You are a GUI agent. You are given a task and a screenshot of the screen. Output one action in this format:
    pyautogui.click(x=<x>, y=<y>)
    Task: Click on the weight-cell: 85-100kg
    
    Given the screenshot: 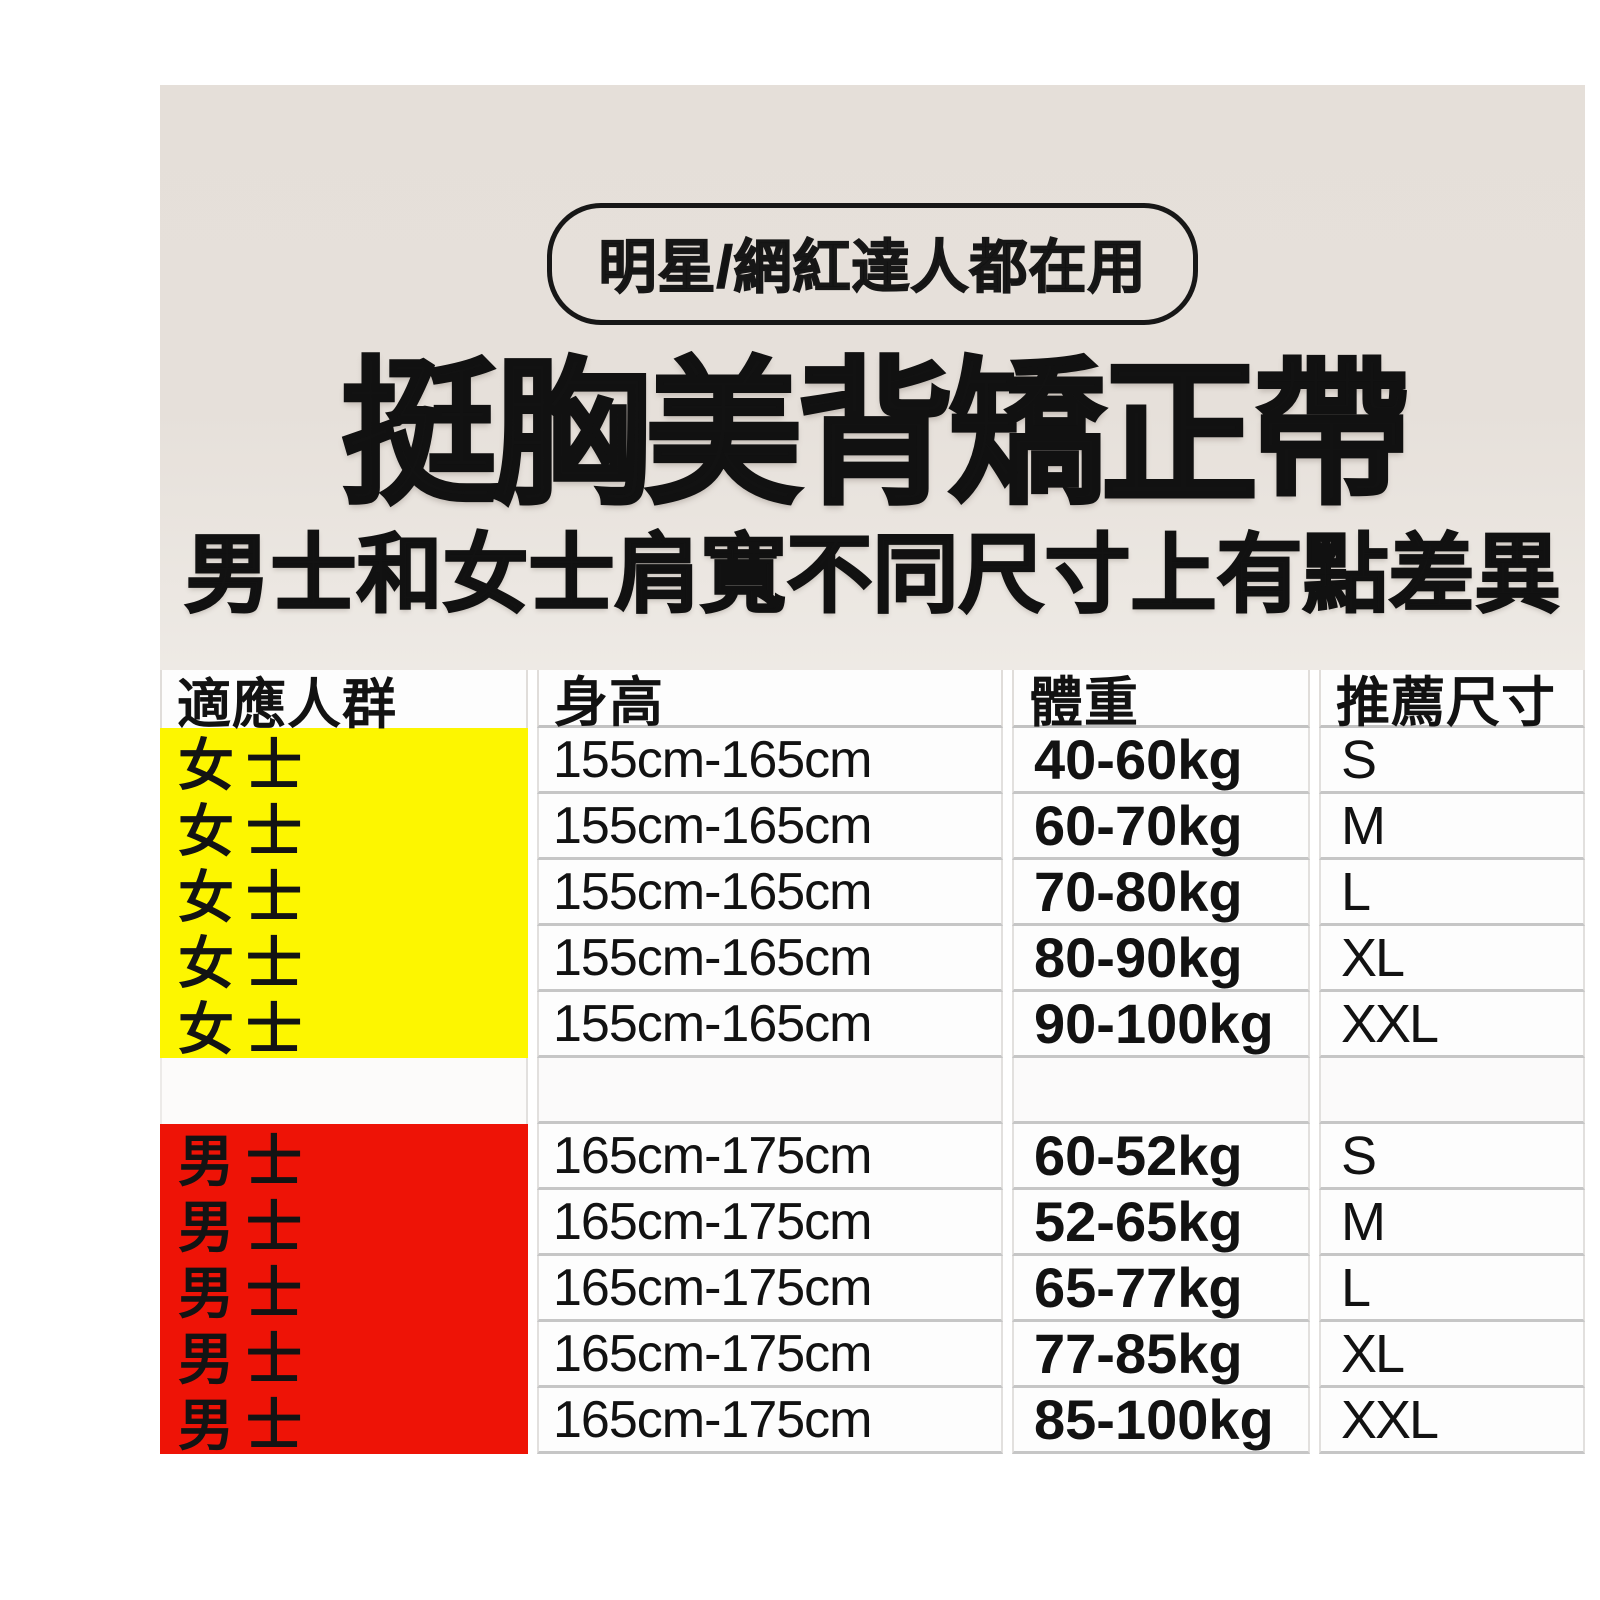 What is the action you would take?
    pyautogui.click(x=1161, y=1421)
    